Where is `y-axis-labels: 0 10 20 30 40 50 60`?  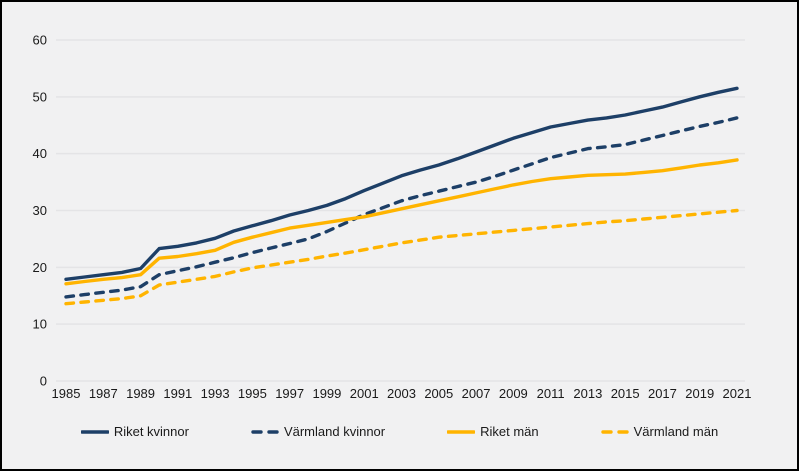 y-axis-labels: 0 10 20 30 40 50 60 is located at coordinates (40, 211).